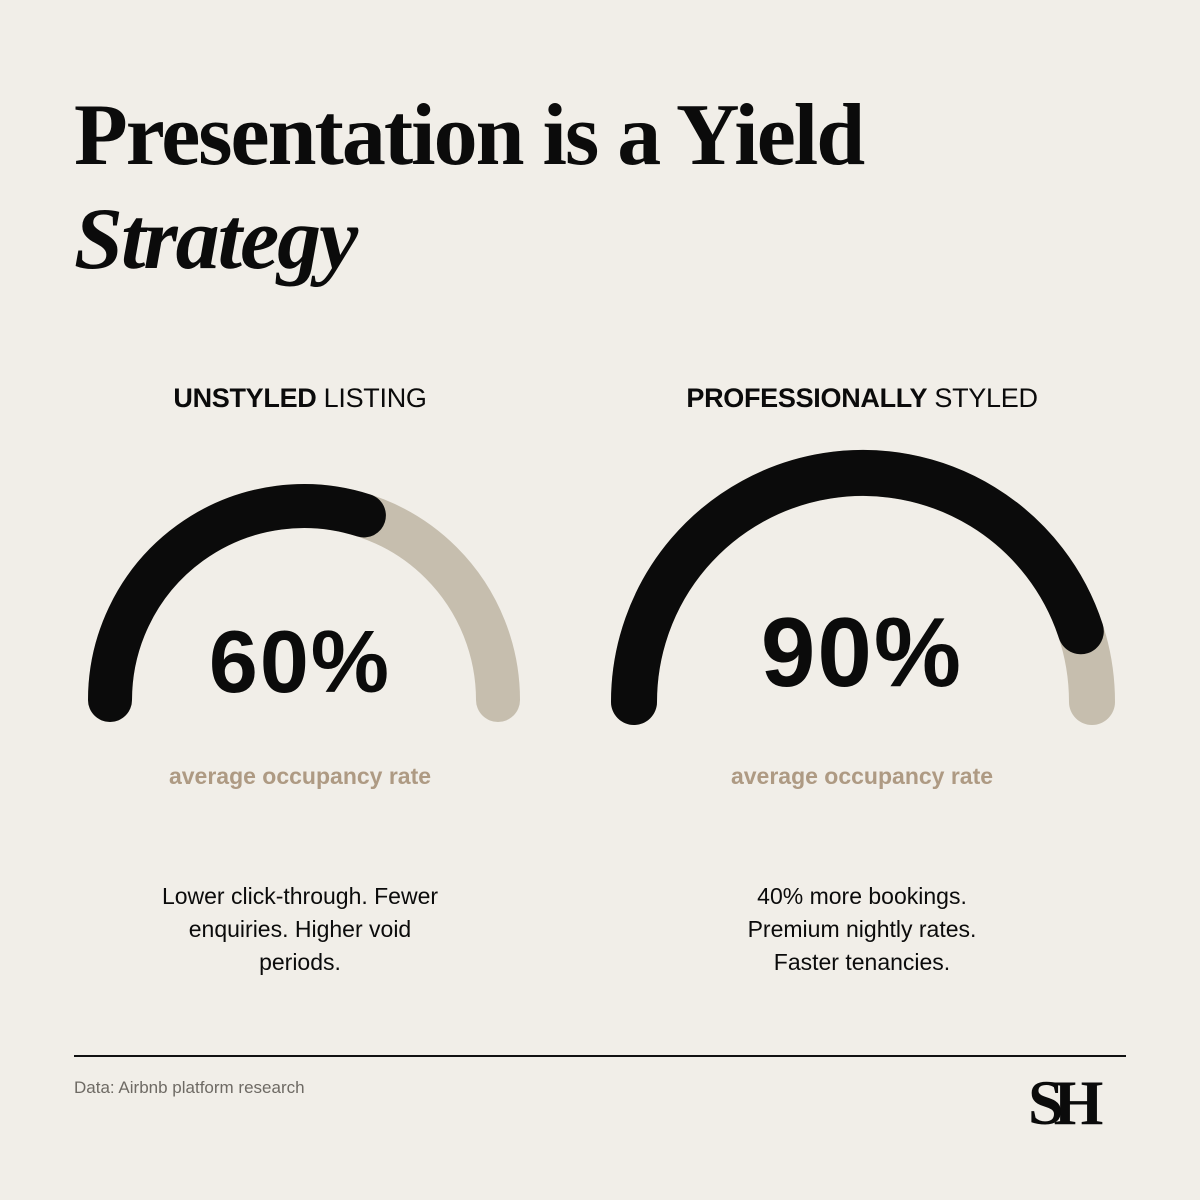 This screenshot has width=1200, height=1200. What do you see at coordinates (982, 398) in the screenshot?
I see `panel-heading-regular: STYLED` at bounding box center [982, 398].